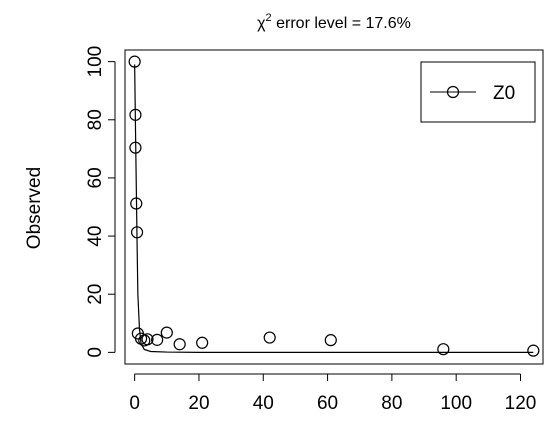 This screenshot has height=429, width=552. I want to click on y-tick-label: 80, so click(95, 119).